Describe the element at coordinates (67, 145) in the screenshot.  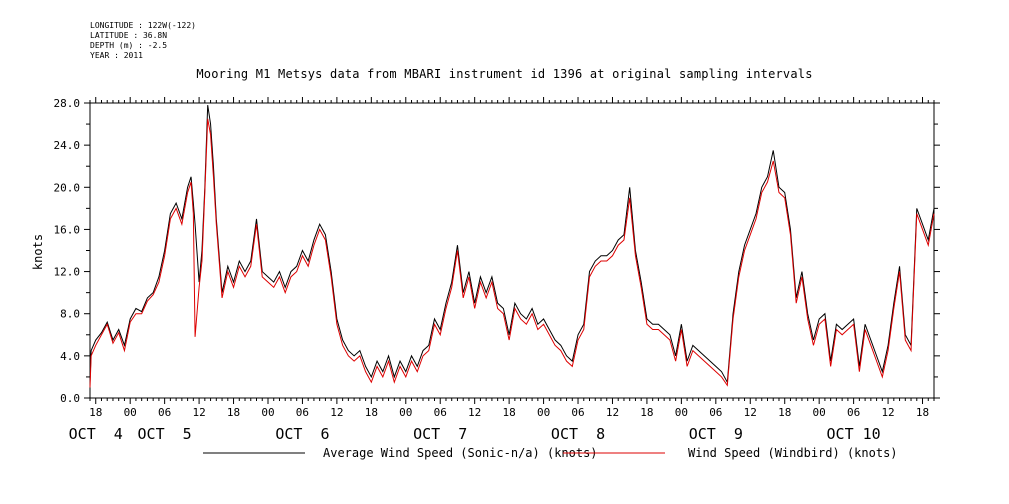
I see `y-tick-label: 24.0` at that location.